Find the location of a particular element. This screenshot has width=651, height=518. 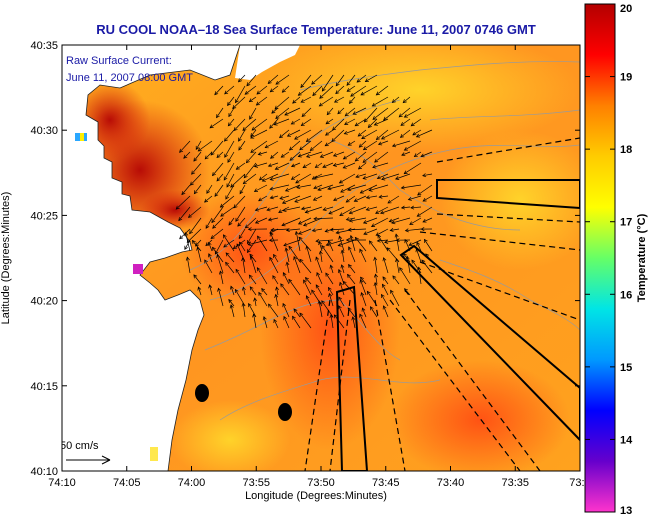

x-tick-label: 73:55 is located at coordinates (256, 483).